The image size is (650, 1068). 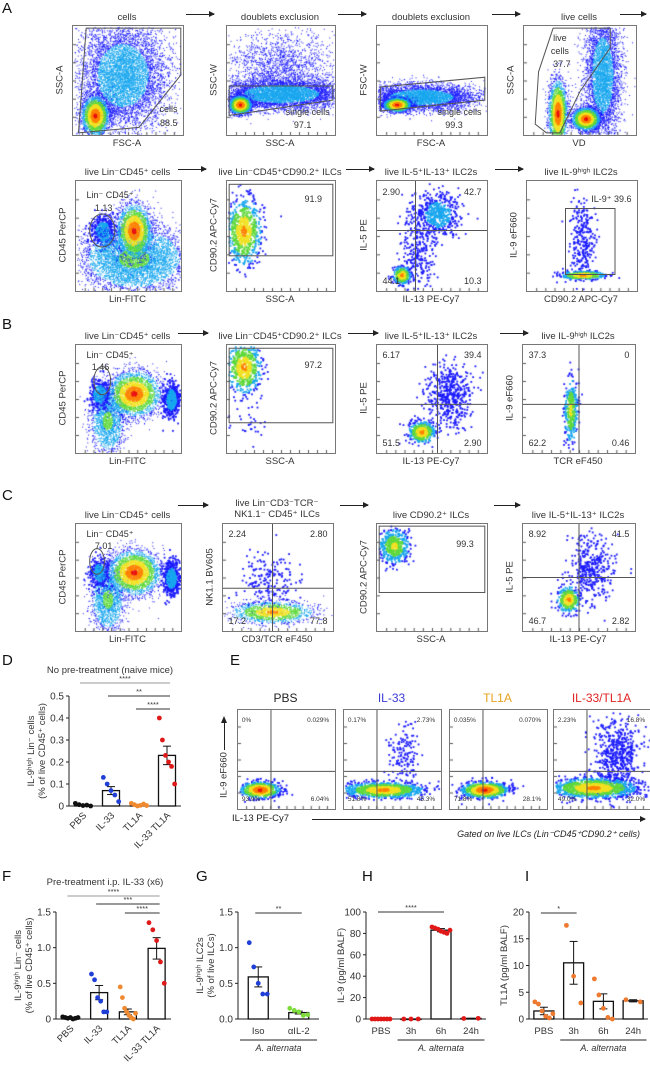 What do you see at coordinates (603, 1031) in the screenshot?
I see `x-tick-label: 6h` at bounding box center [603, 1031].